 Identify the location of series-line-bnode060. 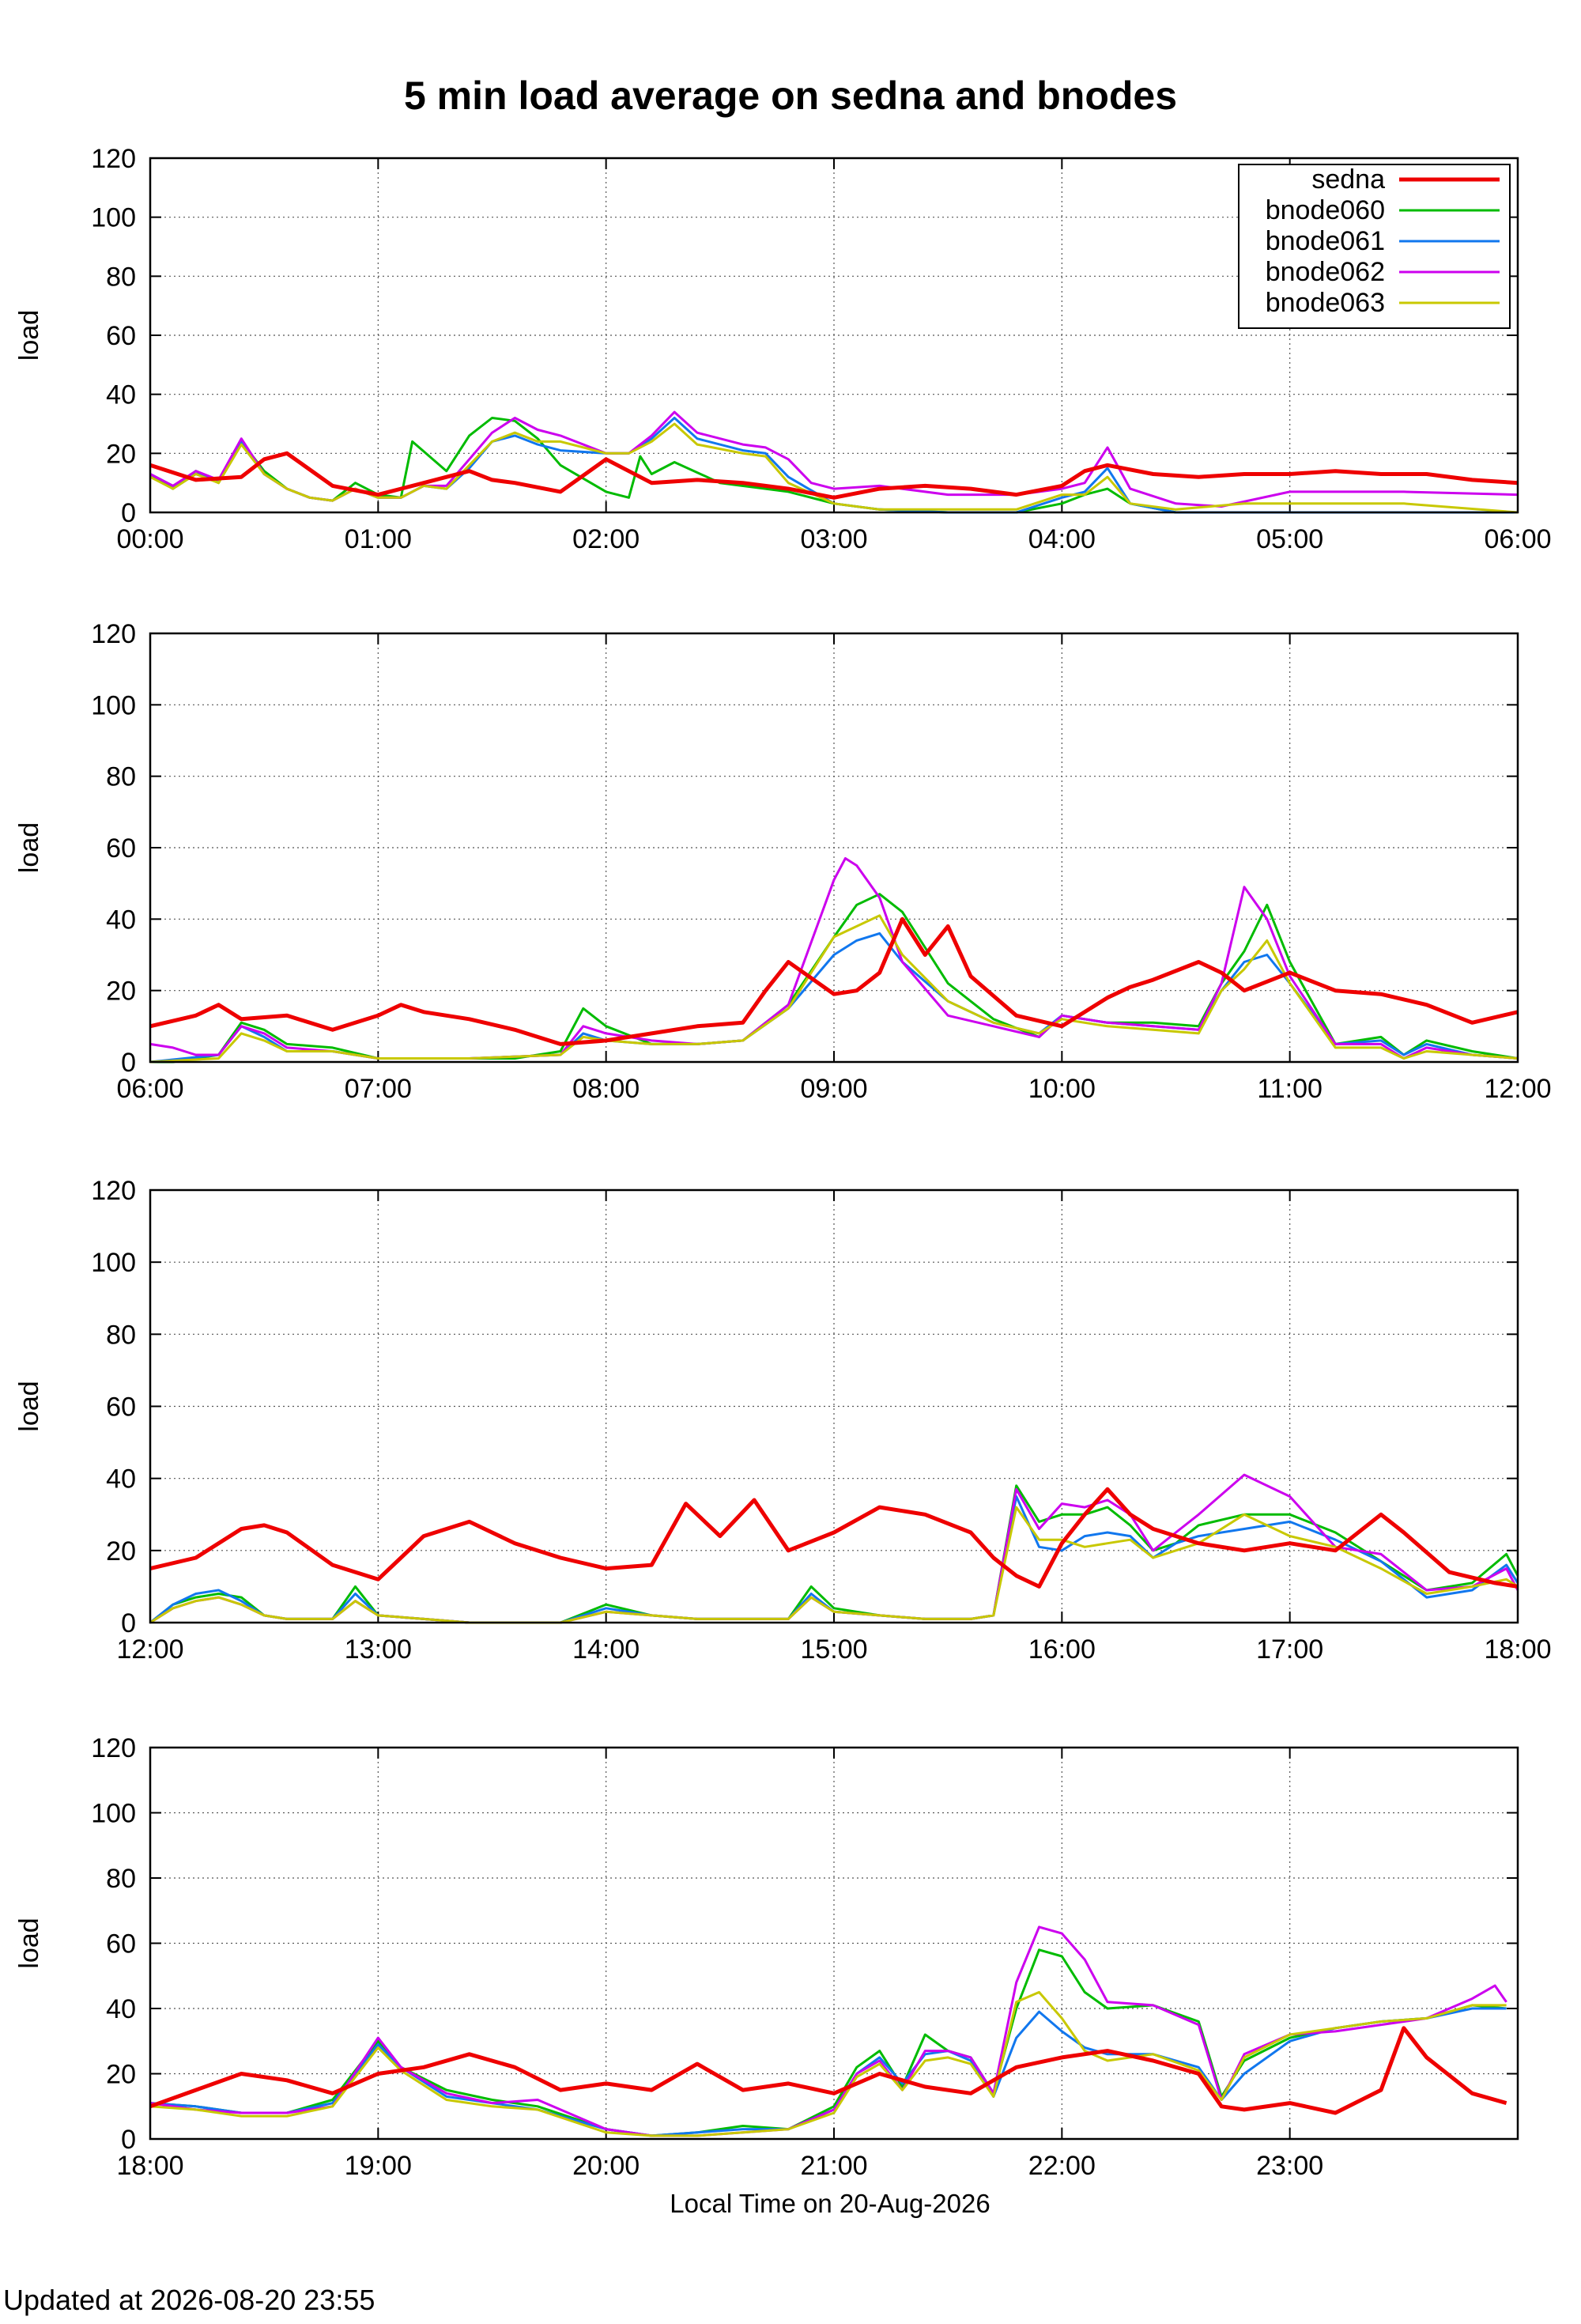
(834, 979).